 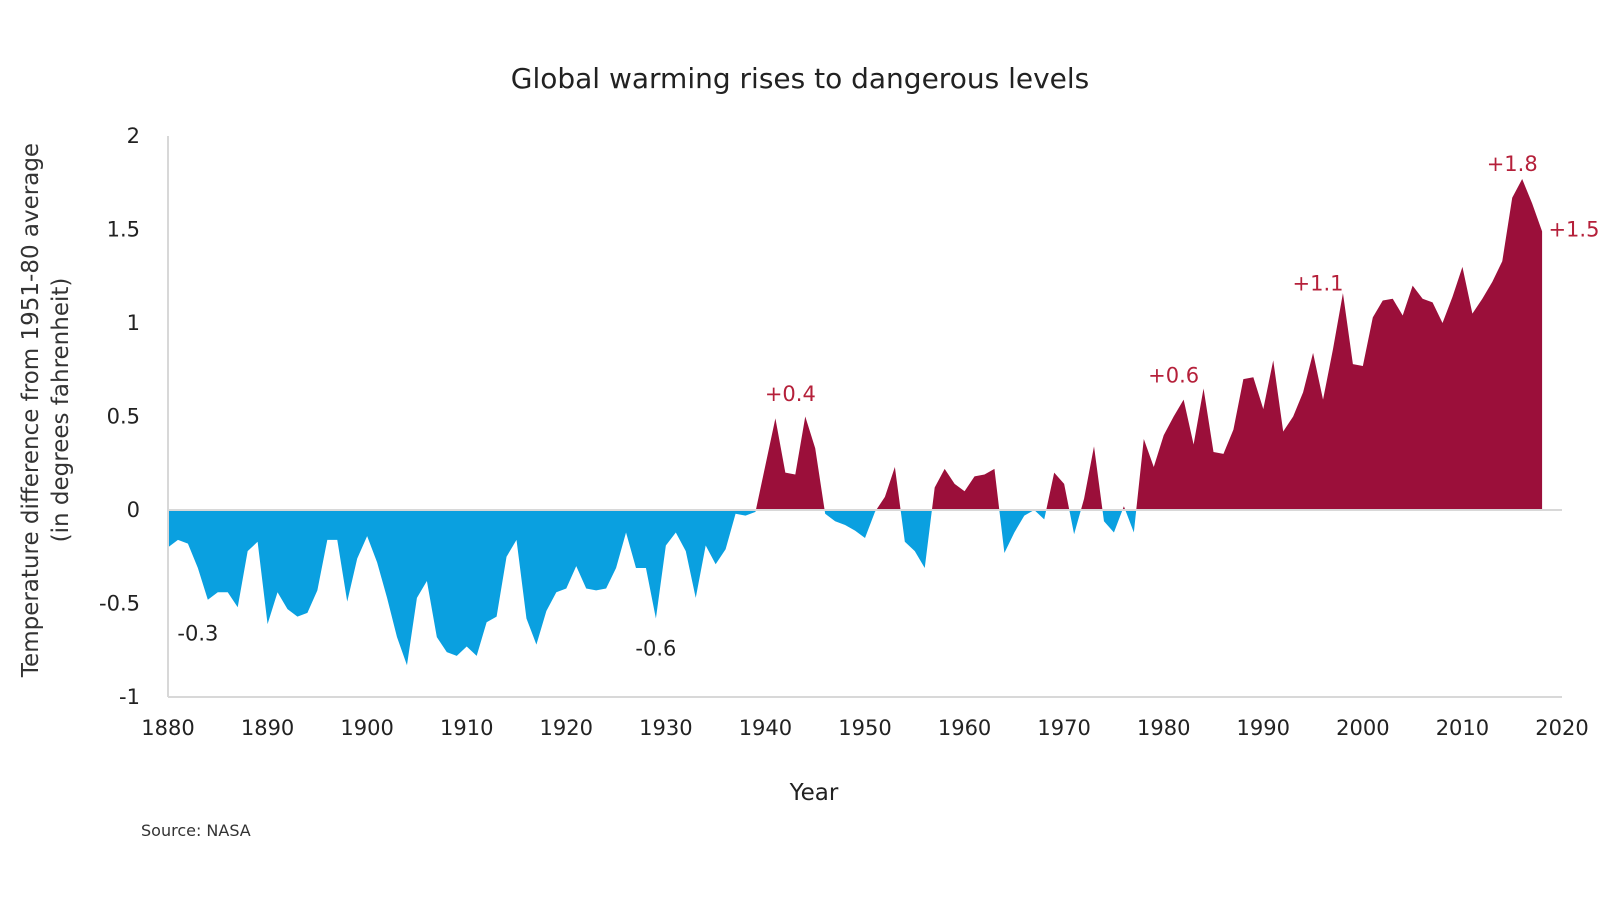 What do you see at coordinates (1462, 728) in the screenshot?
I see `x-tick-label: 2010` at bounding box center [1462, 728].